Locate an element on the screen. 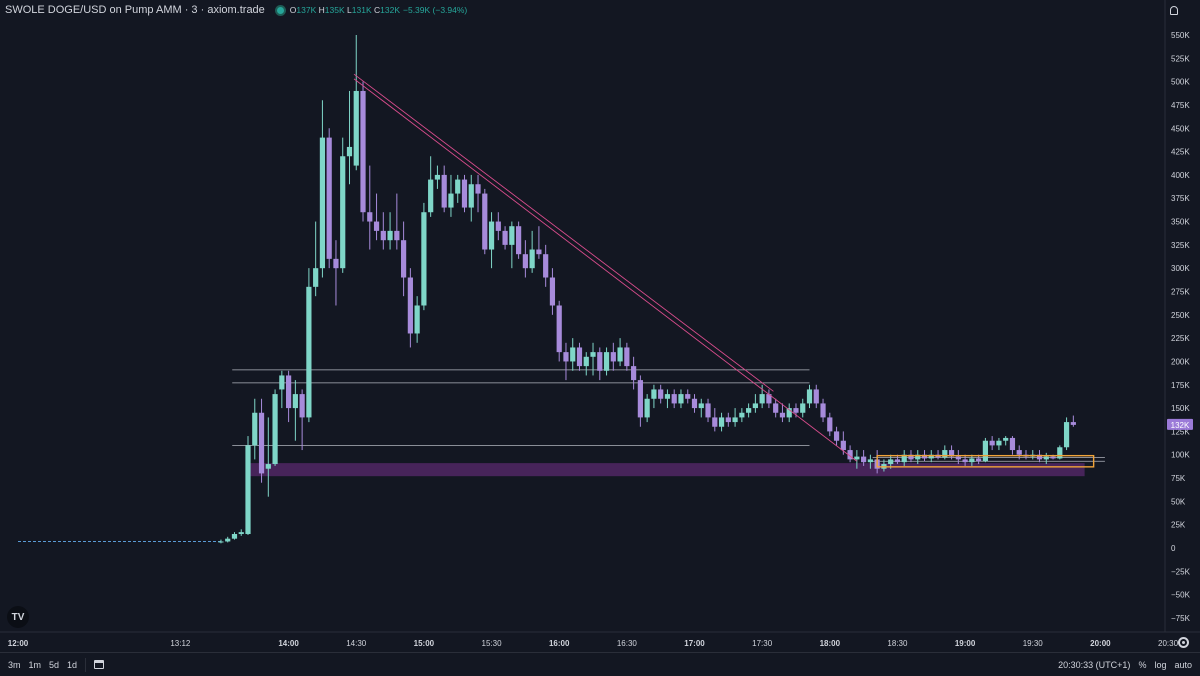 This screenshot has height=676, width=1200. y-tick-label: −75K is located at coordinates (1181, 618).